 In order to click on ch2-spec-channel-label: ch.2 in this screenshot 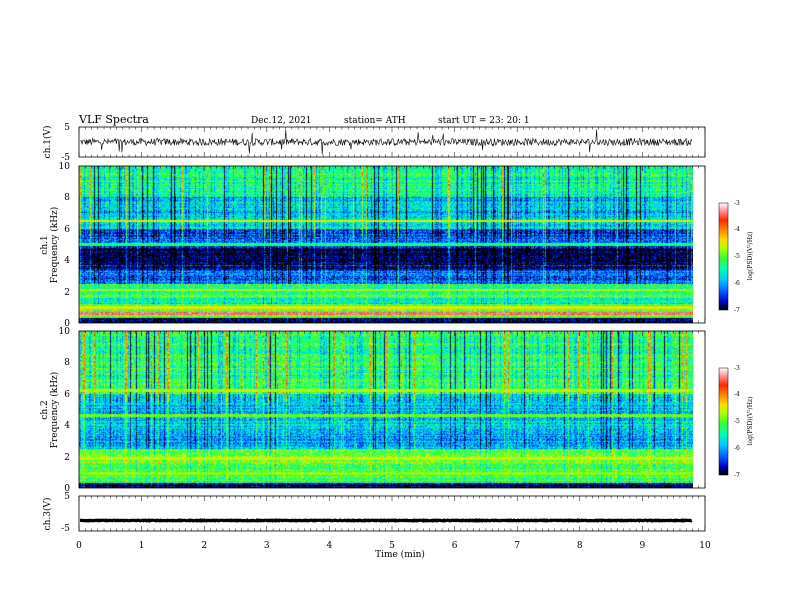, I will do `click(45, 409)`.